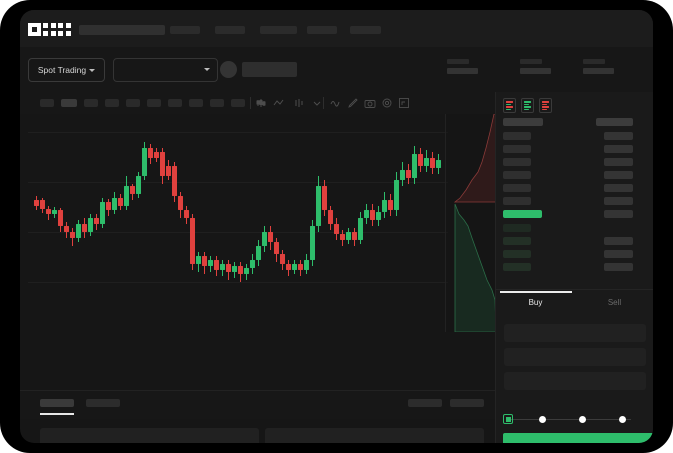 Image resolution: width=673 pixels, height=453 pixels. I want to click on candlestick-chart-icon, so click(262, 103).